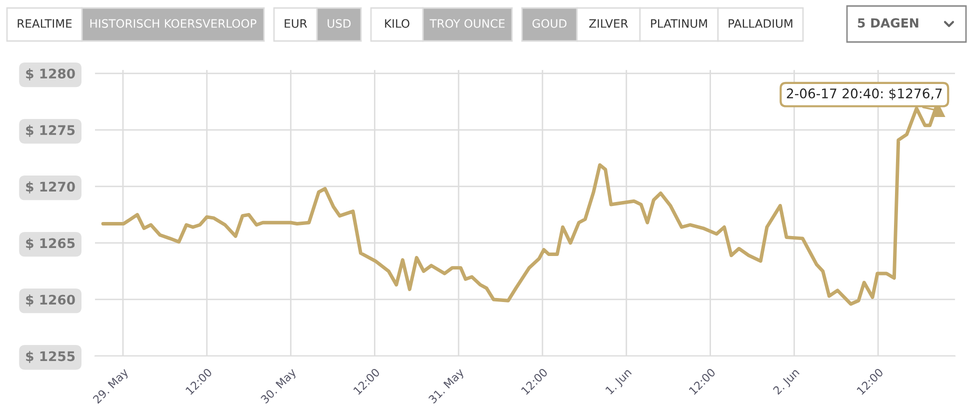  What do you see at coordinates (608, 23) in the screenshot?
I see `text: ZILVER` at bounding box center [608, 23].